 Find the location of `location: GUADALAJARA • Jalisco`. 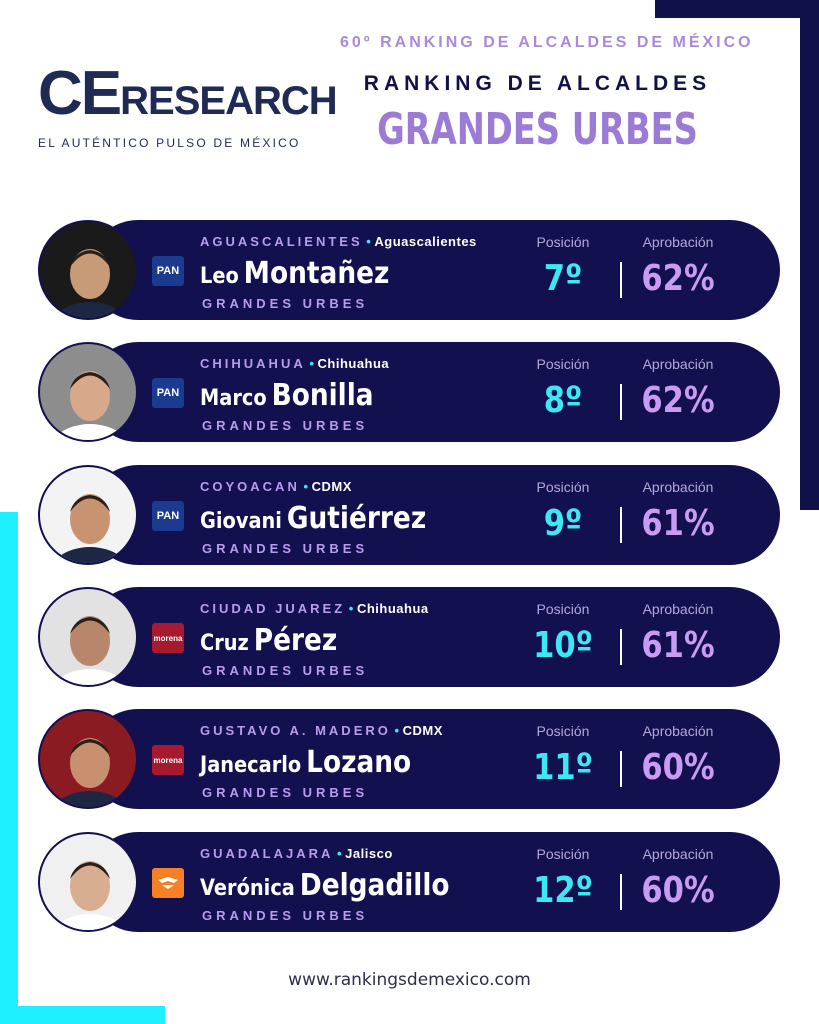

location: GUADALAJARA • Jalisco is located at coordinates (296, 853).